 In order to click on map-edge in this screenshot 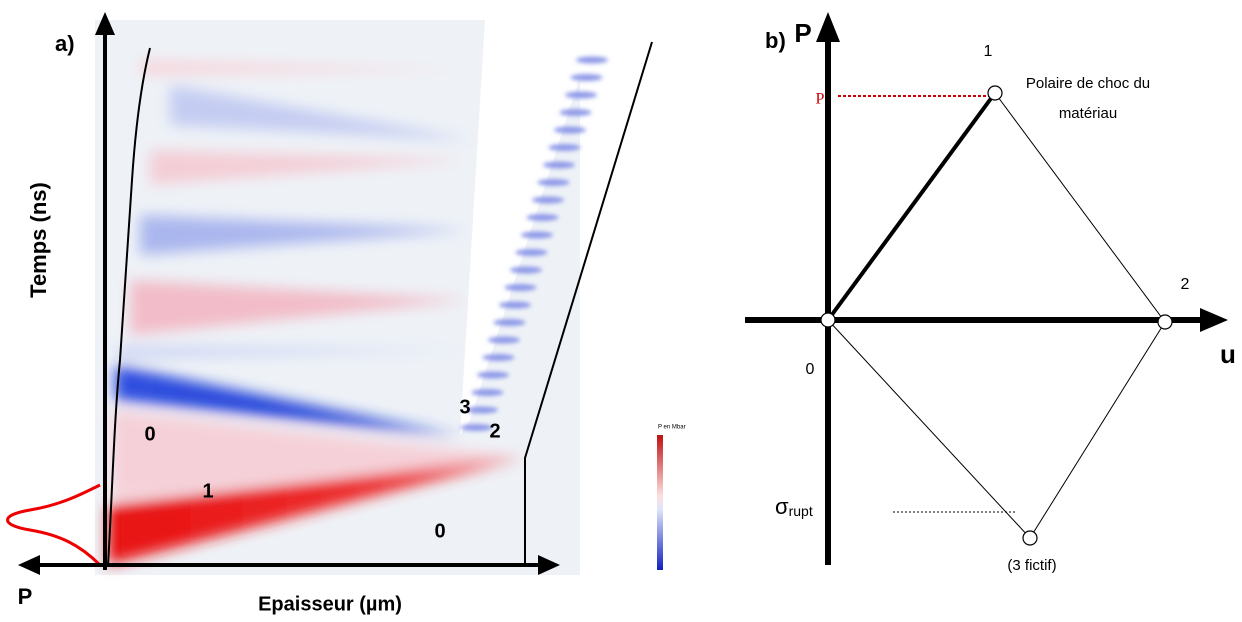, I will do `click(553, 515)`.